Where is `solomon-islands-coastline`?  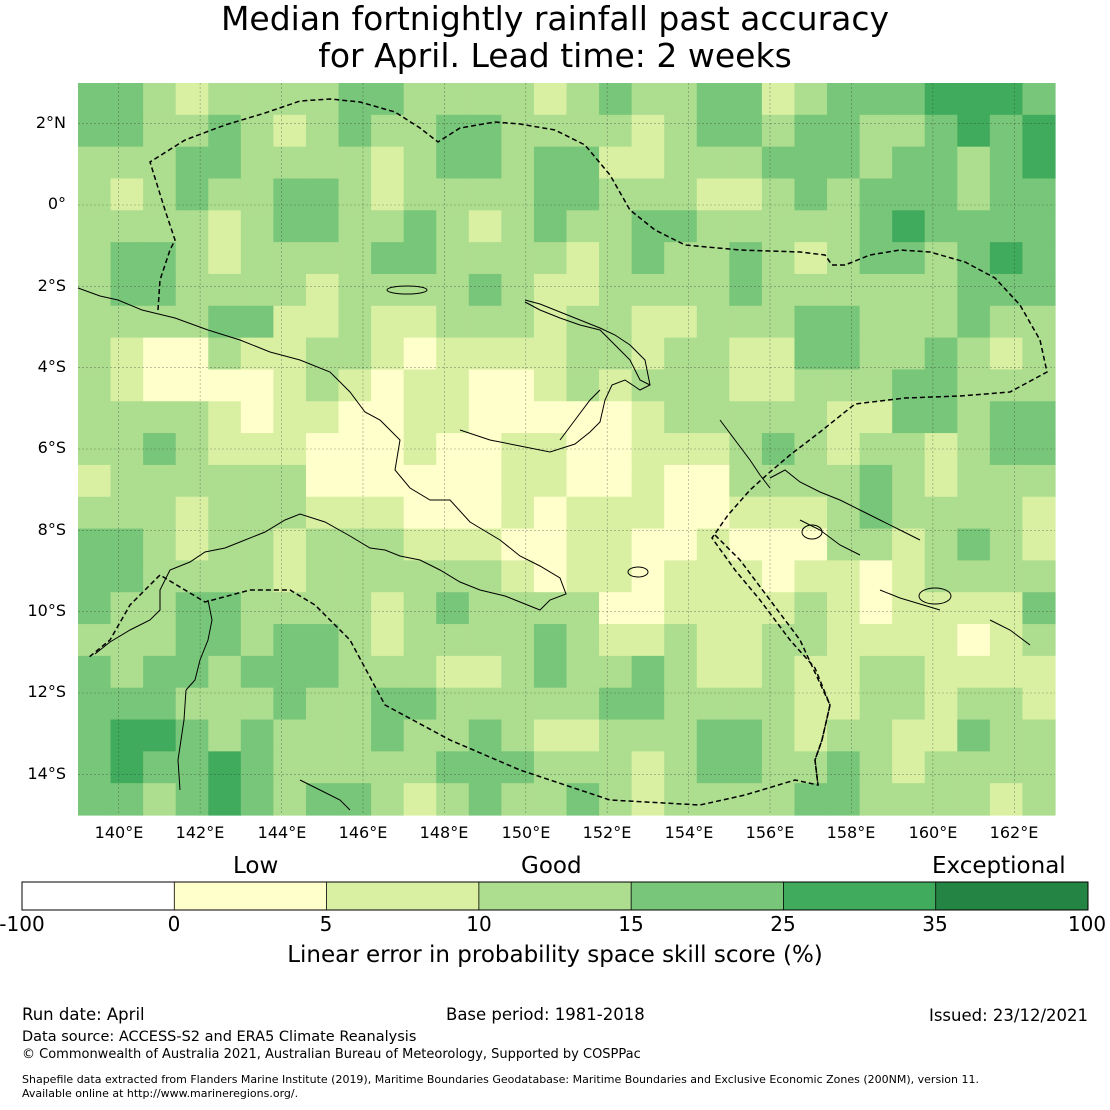
solomon-islands-coastline is located at coordinates (900, 557).